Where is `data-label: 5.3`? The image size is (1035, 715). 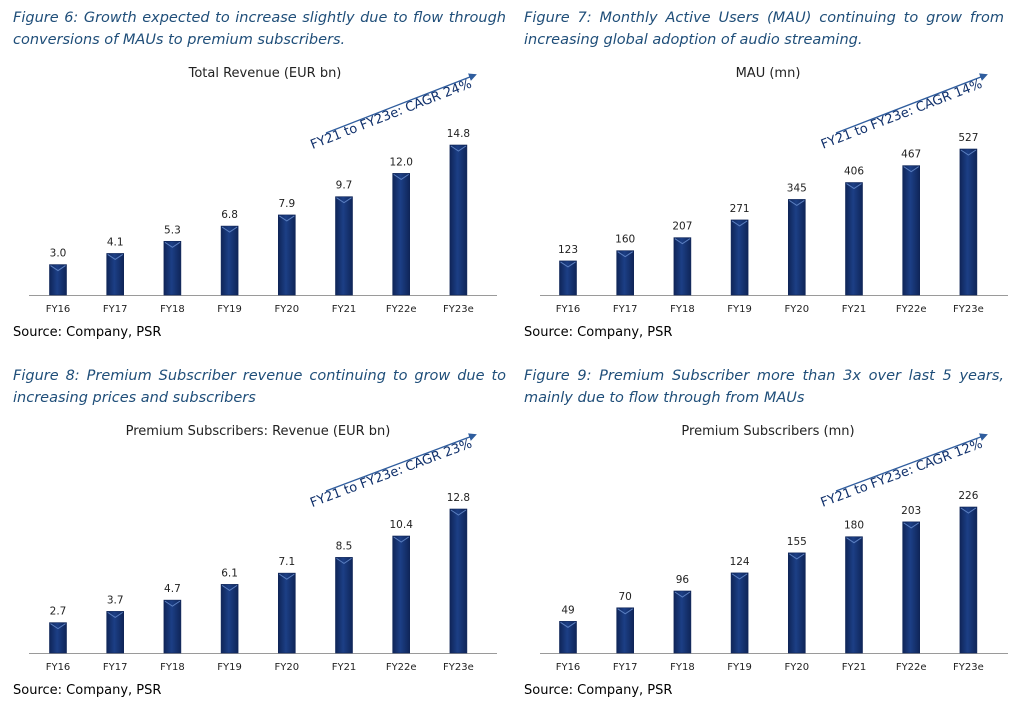 data-label: 5.3 is located at coordinates (172, 230).